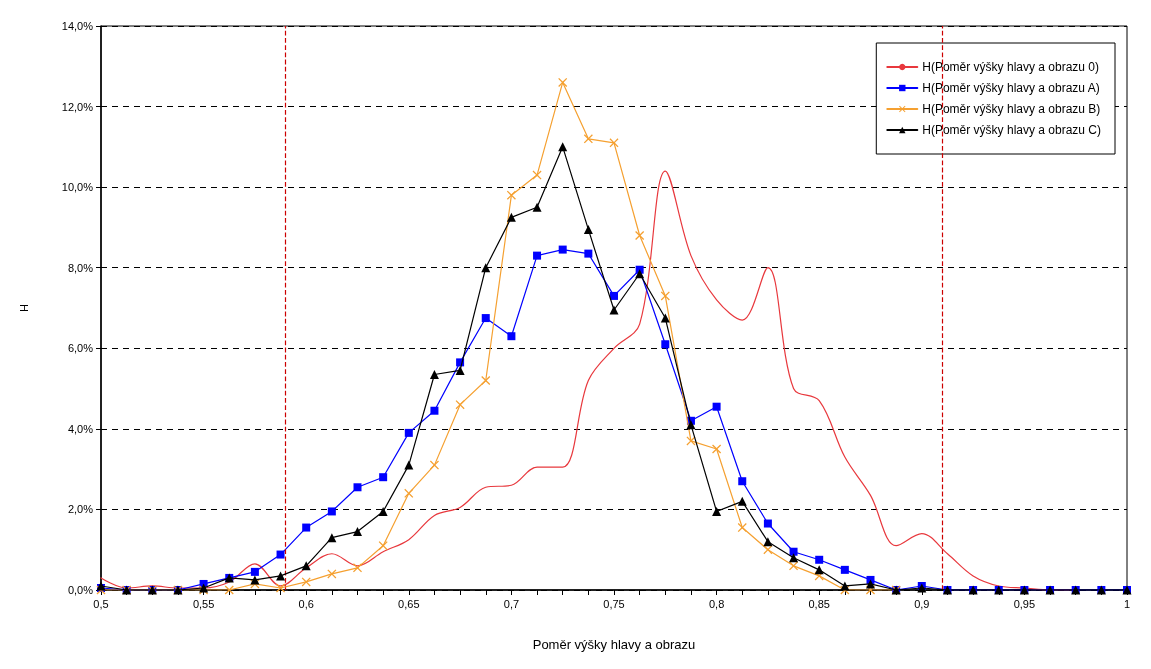  What do you see at coordinates (1011, 109) in the screenshot?
I see `legend-label: H(Poměr výšky hlavy a obrazu B)` at bounding box center [1011, 109].